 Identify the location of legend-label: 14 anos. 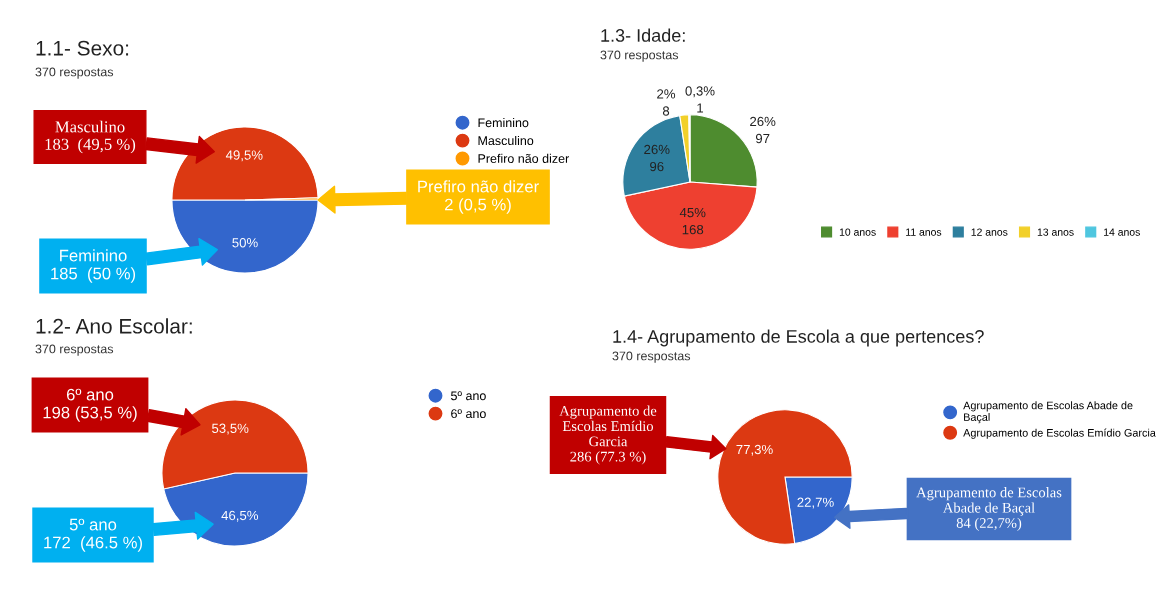
(1122, 232).